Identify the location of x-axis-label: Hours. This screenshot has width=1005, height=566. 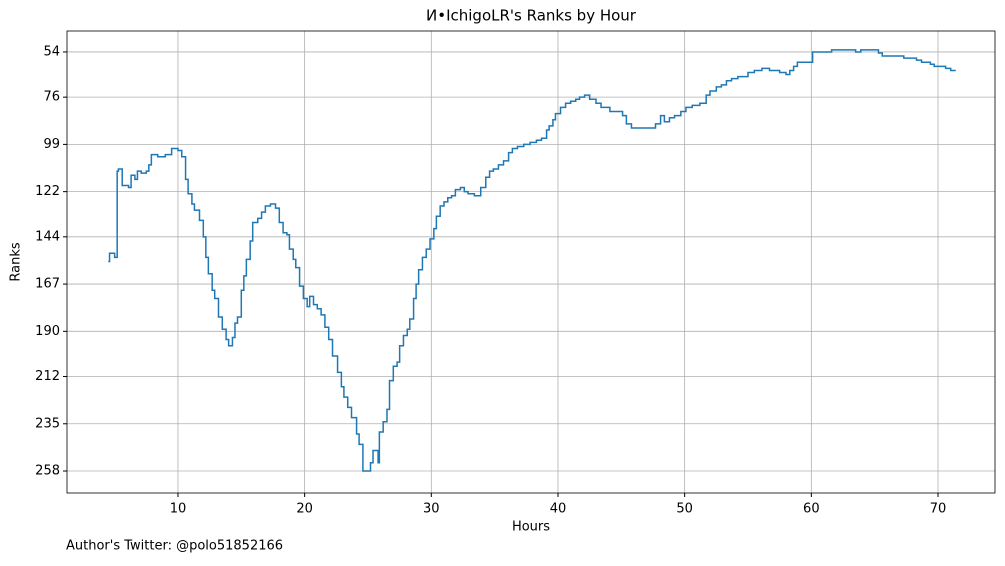
(531, 527).